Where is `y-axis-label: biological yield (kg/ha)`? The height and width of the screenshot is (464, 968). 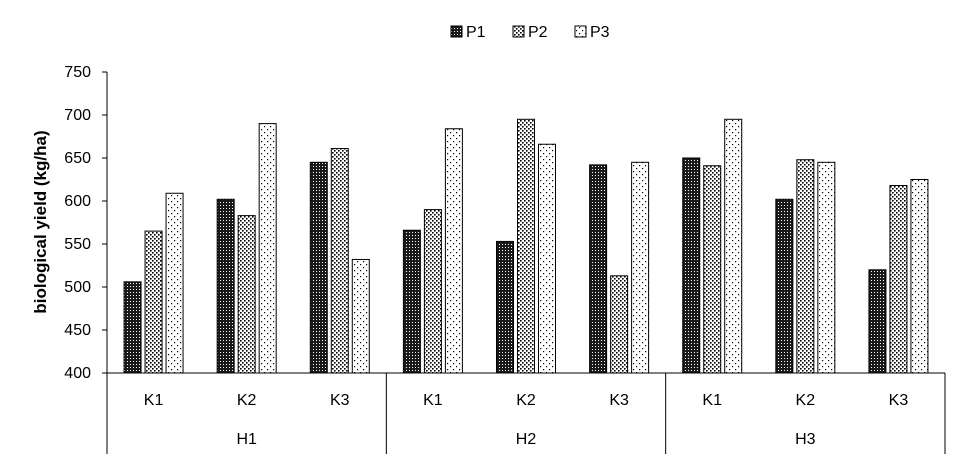 y-axis-label: biological yield (kg/ha) is located at coordinates (40, 221).